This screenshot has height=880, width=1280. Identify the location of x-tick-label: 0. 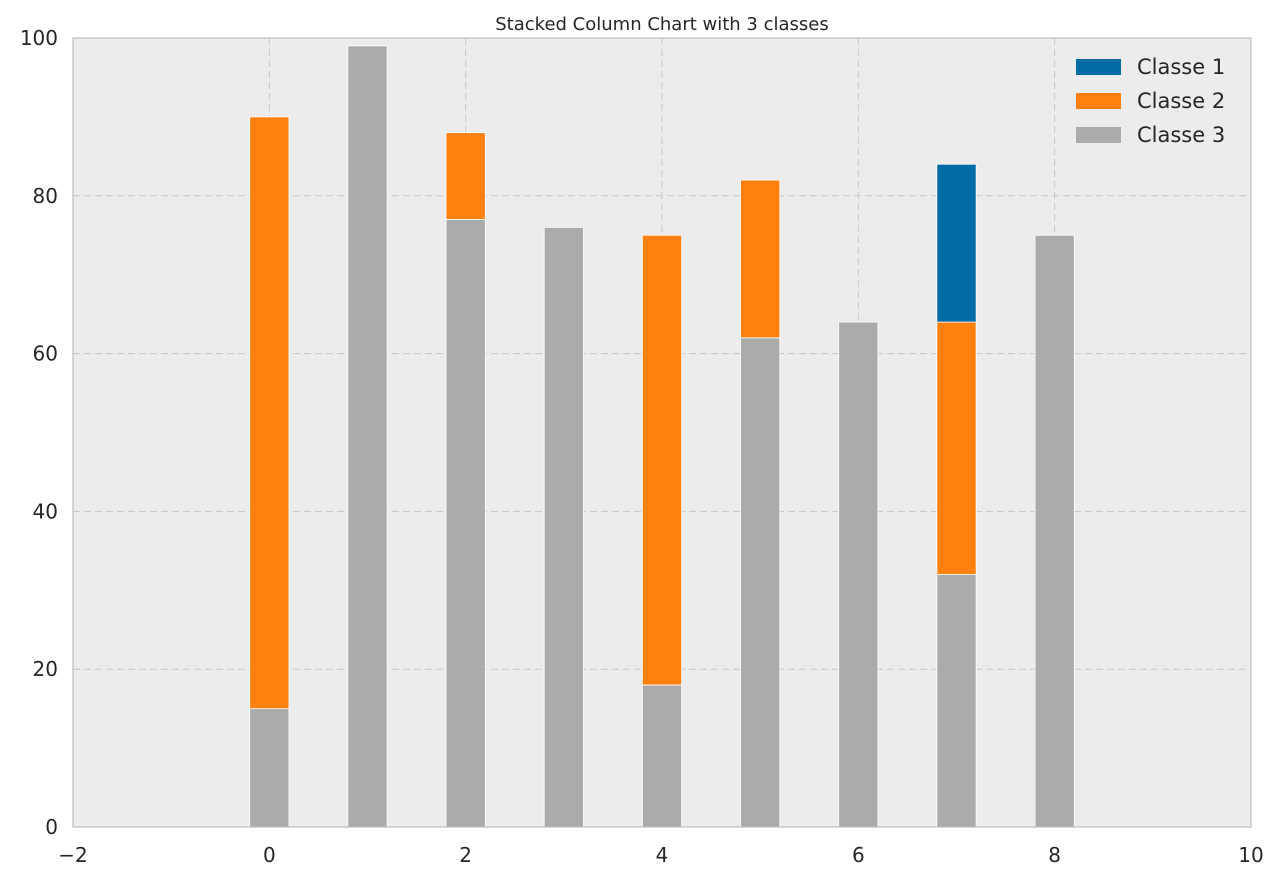
(269, 855).